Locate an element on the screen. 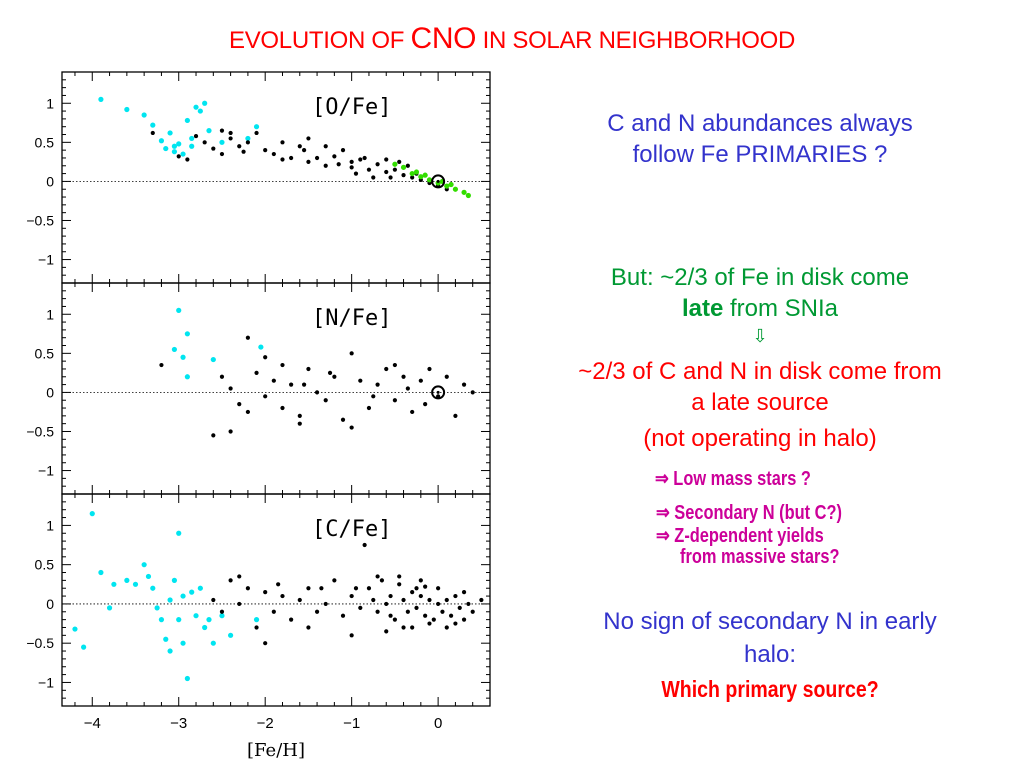  slide-title: EVOLUTION OF CNO IN SOLAR NEIGHBORHOOD is located at coordinates (512, 39).